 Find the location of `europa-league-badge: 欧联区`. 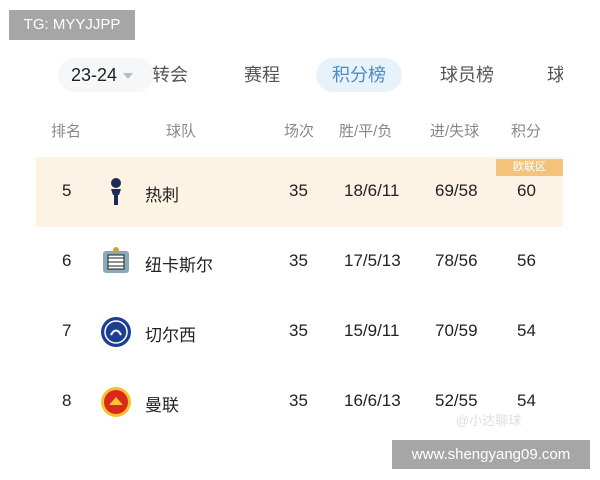

europa-league-badge: 欧联区 is located at coordinates (529, 167).